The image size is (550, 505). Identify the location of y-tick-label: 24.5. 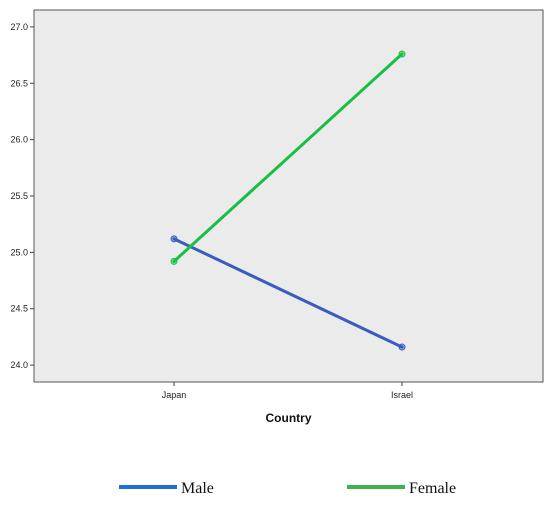
(19, 309).